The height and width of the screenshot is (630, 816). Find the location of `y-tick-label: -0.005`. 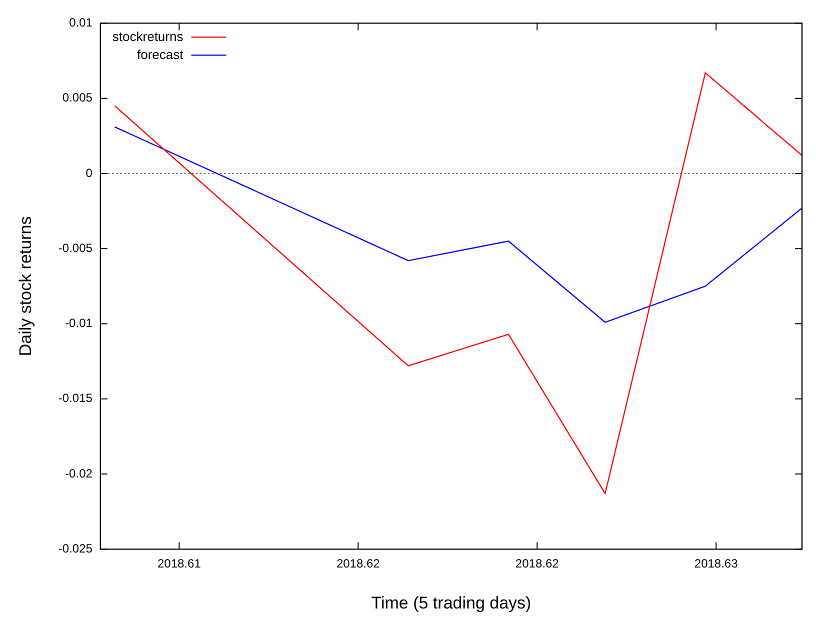

y-tick-label: -0.005 is located at coordinates (75, 247).